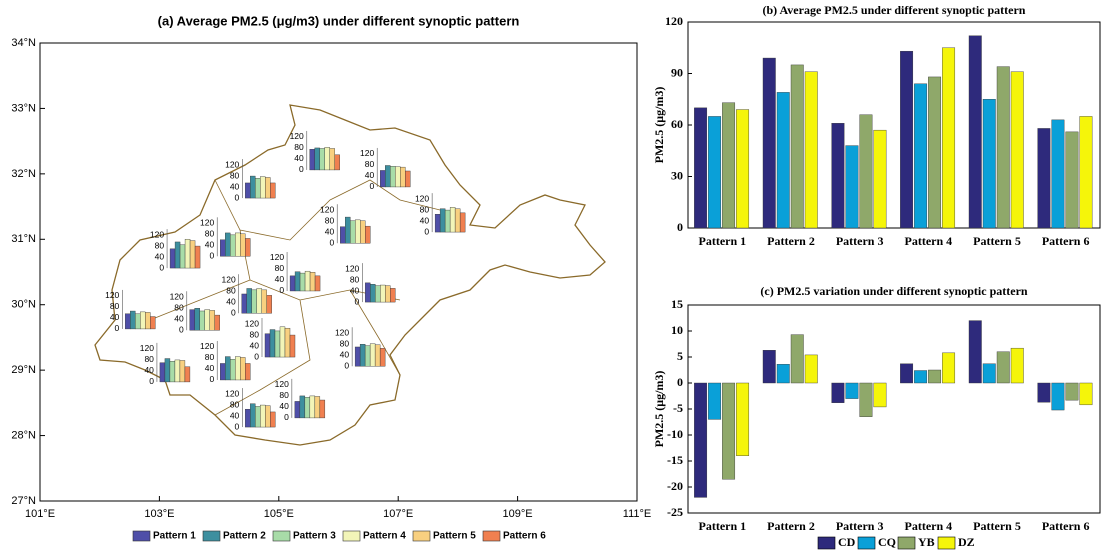 Image resolution: width=1108 pixels, height=551 pixels. Describe the element at coordinates (677, 175) in the screenshot. I see `y-tick-label: 30` at that location.